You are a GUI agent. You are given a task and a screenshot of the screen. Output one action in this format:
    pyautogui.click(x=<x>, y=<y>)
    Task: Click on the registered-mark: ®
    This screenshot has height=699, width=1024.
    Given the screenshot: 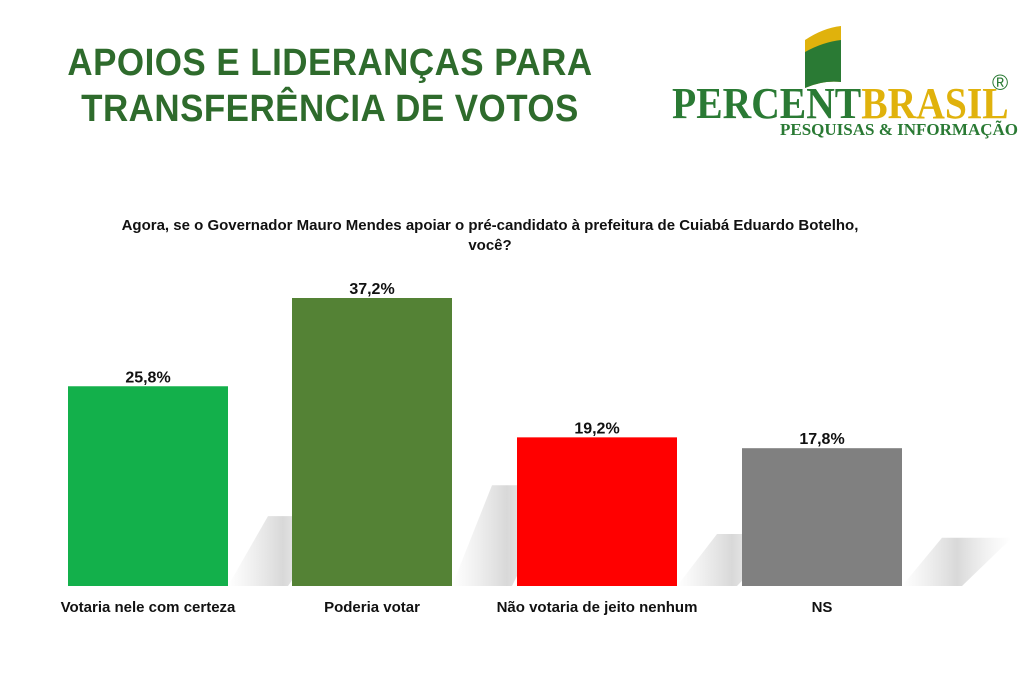 What is the action you would take?
    pyautogui.click(x=1000, y=82)
    